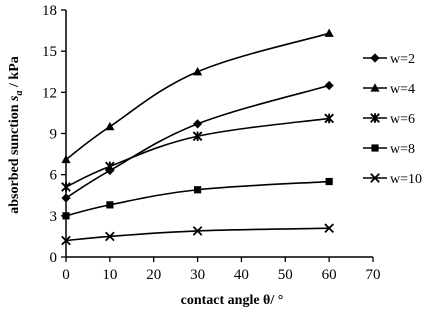  What do you see at coordinates (232, 300) in the screenshot?
I see `x-axis-title: contact angle θ/ °` at bounding box center [232, 300].